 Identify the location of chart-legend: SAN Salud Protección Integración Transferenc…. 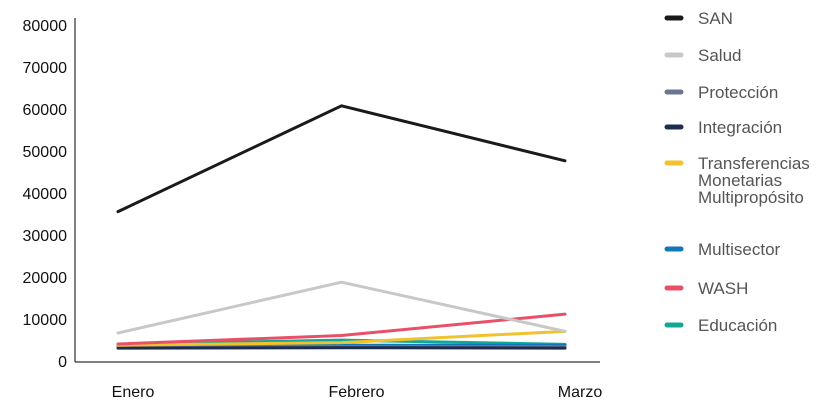
(737, 172).